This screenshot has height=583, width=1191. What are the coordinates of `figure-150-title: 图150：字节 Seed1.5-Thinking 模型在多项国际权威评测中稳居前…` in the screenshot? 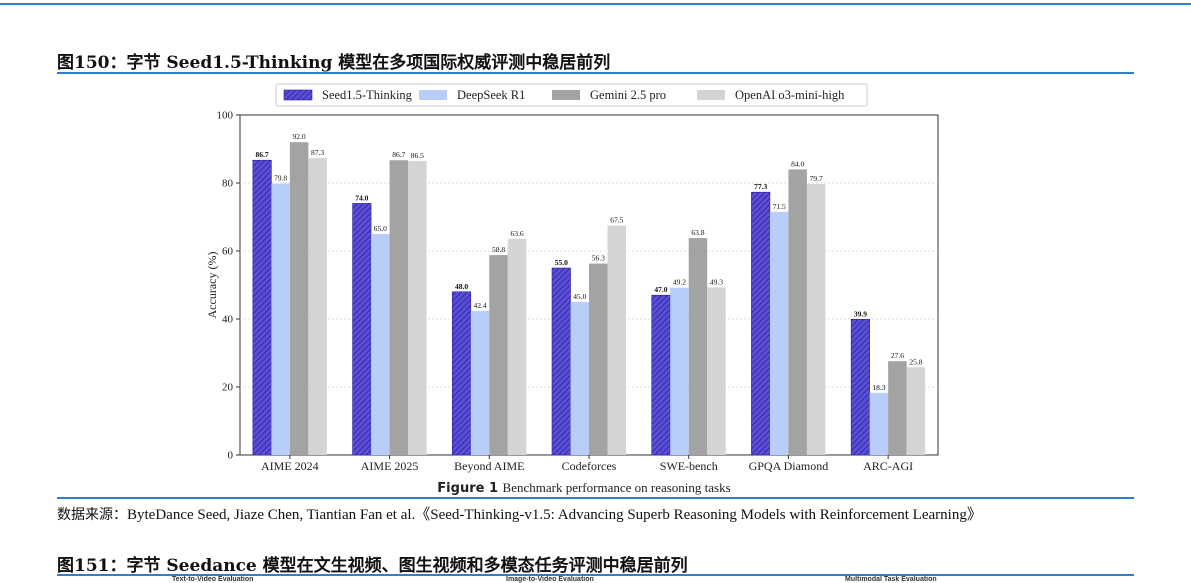 It's located at (334, 63).